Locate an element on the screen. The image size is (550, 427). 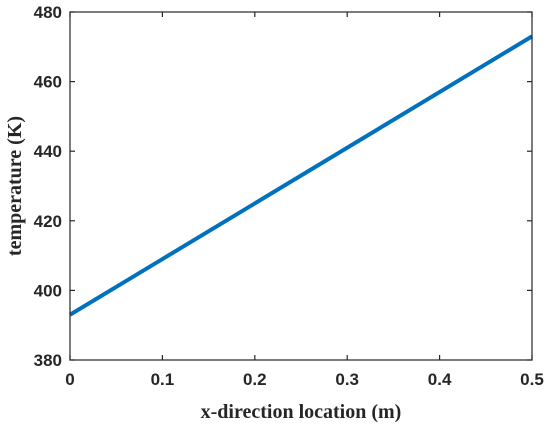
x-tick-label: 0.1 is located at coordinates (163, 379).